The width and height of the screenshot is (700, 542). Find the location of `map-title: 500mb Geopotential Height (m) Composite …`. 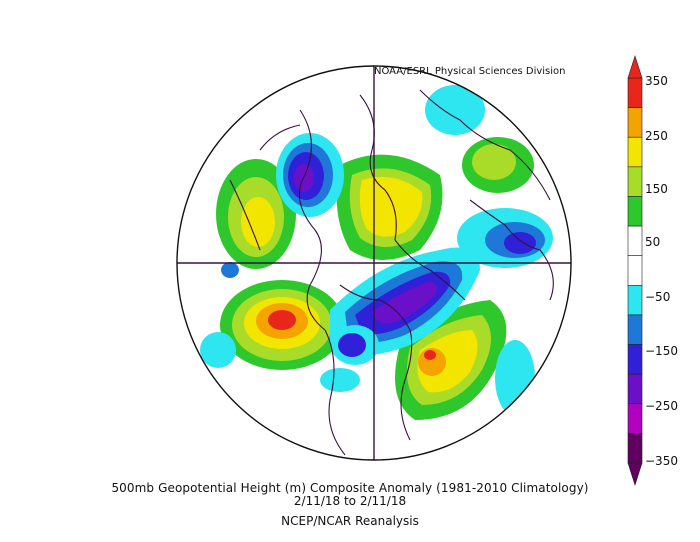

map-title: 500mb Geopotential Height (m) Composite … is located at coordinates (350, 488).